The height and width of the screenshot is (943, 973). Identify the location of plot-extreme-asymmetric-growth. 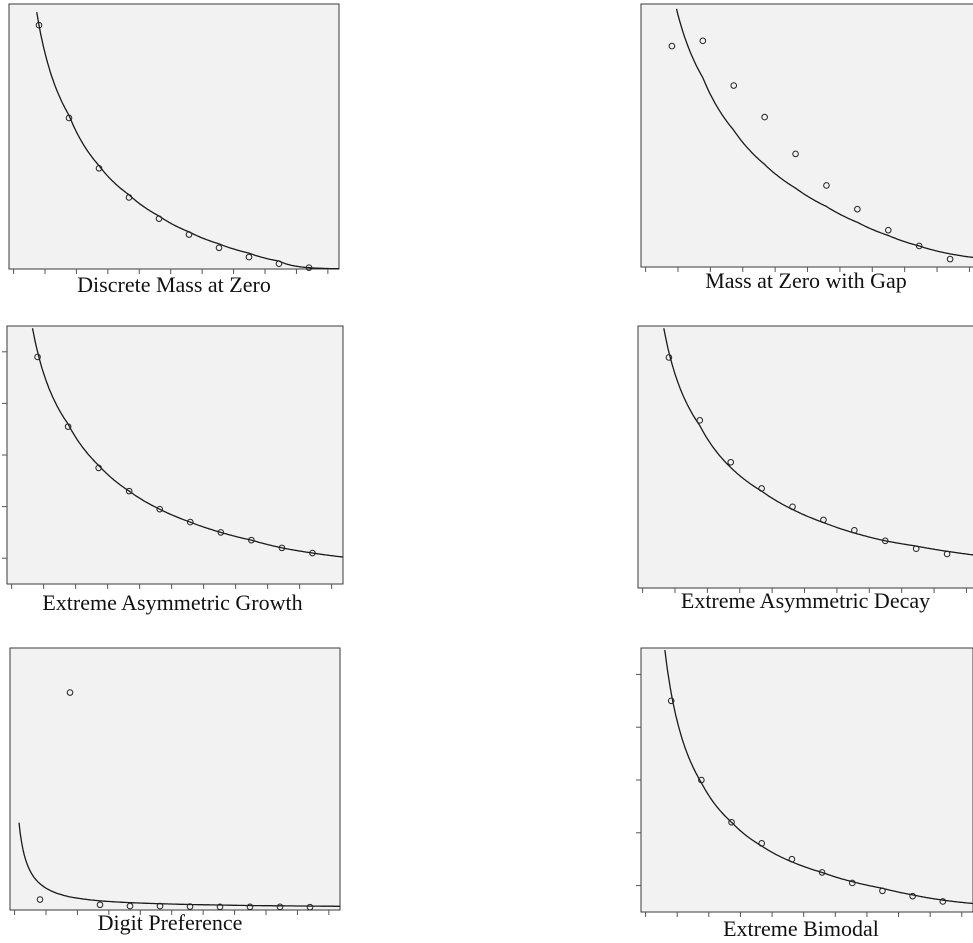
(173, 457).